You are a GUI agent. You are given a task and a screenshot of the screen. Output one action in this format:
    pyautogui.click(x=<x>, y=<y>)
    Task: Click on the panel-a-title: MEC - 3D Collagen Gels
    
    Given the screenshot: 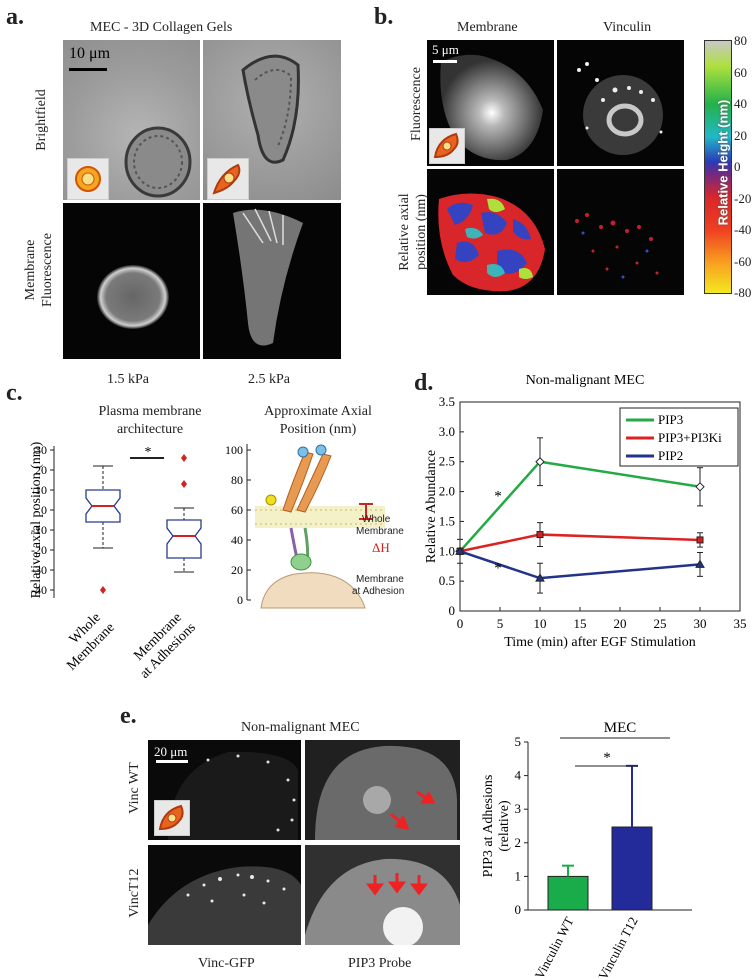 What is the action you would take?
    pyautogui.click(x=161, y=27)
    